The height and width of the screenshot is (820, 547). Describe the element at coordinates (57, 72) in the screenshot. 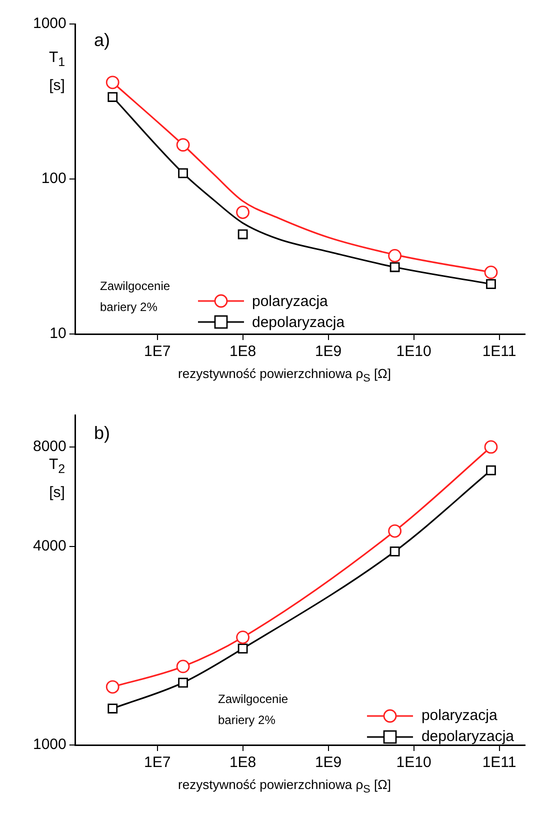

I see `y-axis-title: T$_{1}$ [s]` at that location.